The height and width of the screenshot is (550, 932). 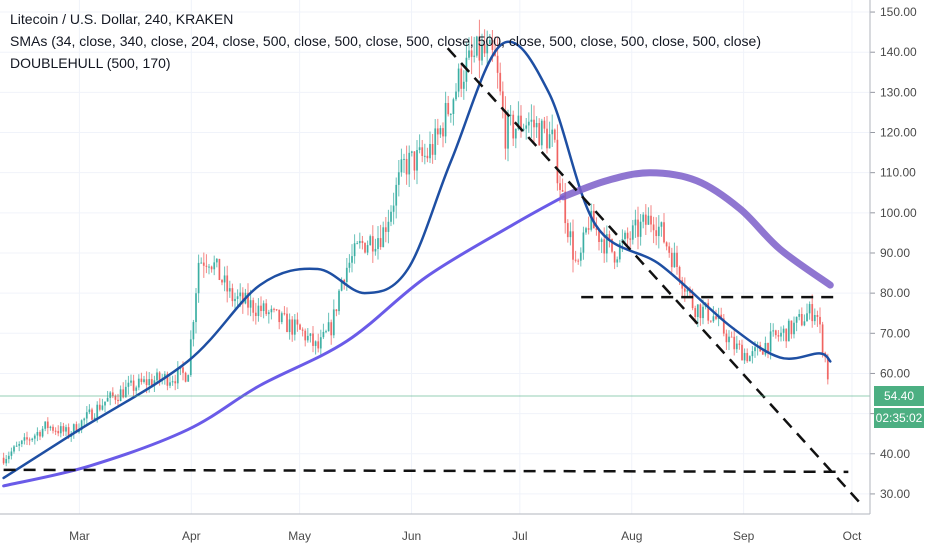 What do you see at coordinates (895, 373) in the screenshot?
I see `y-tick-label: 60.00` at bounding box center [895, 373].